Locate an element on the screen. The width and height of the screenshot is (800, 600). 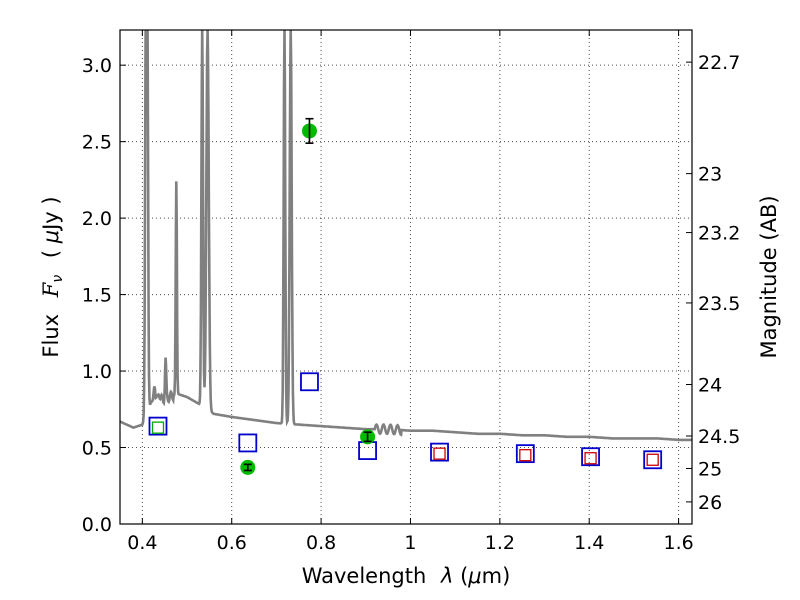
x-tick-label: 1.6 is located at coordinates (678, 543).